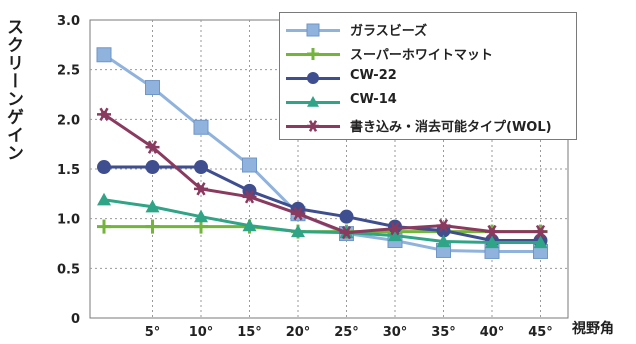 Image resolution: width=636 pixels, height=344 pixels. What do you see at coordinates (346, 332) in the screenshot?
I see `x-tick-label: 25°` at bounding box center [346, 332].